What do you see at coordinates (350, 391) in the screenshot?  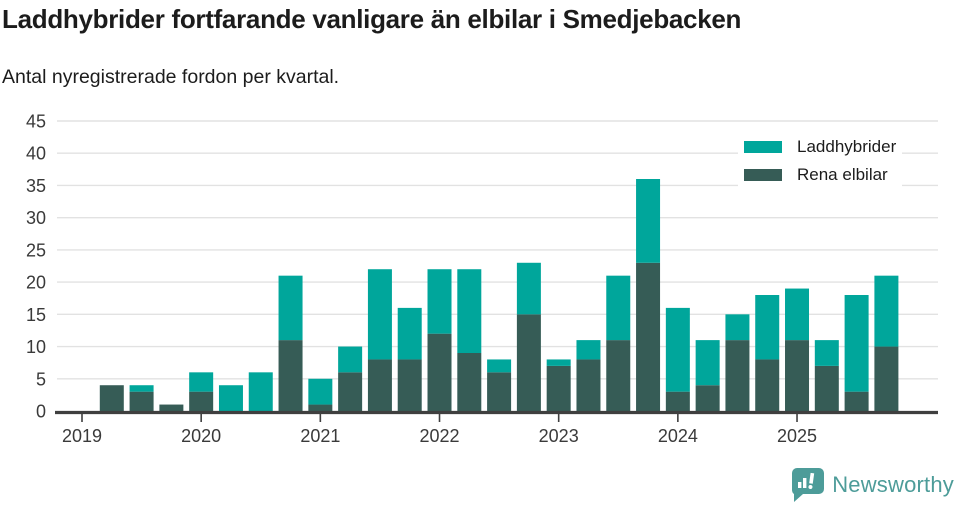 I see `bar-rena-elbilar-2021-q2` at bounding box center [350, 391].